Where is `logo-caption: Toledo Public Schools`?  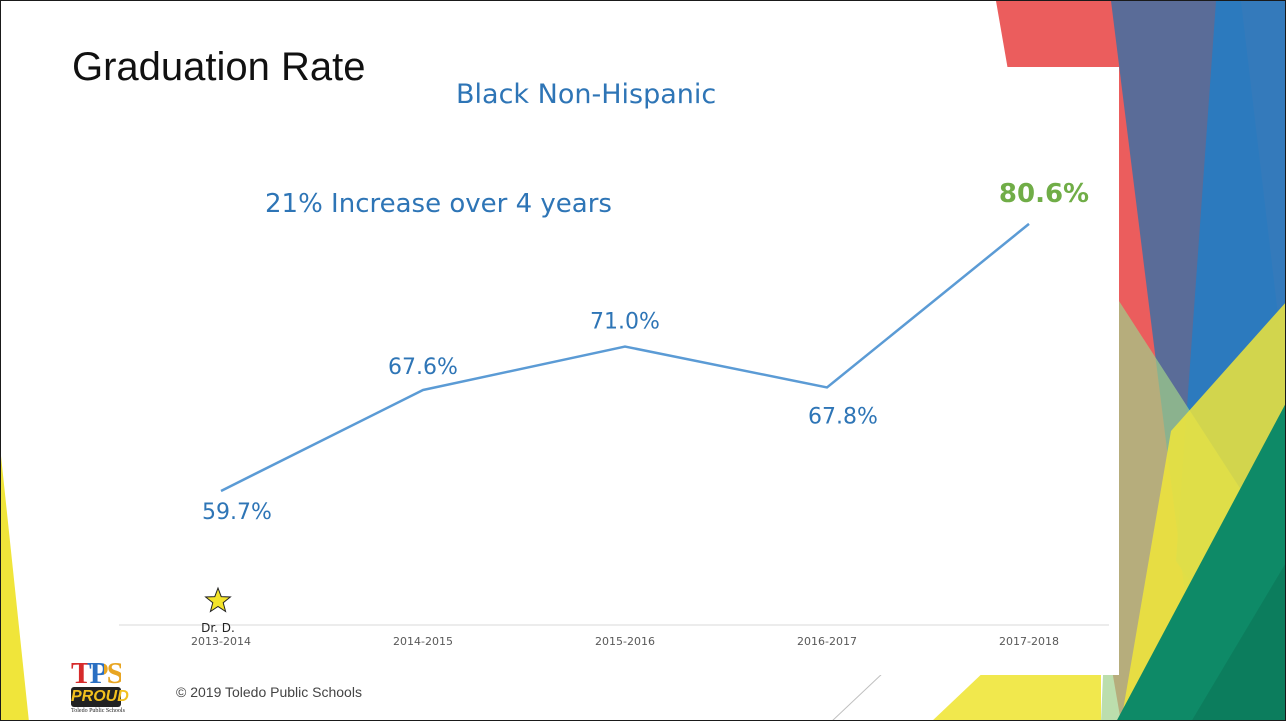
logo-caption: Toledo Public Schools is located at coordinates (98, 711).